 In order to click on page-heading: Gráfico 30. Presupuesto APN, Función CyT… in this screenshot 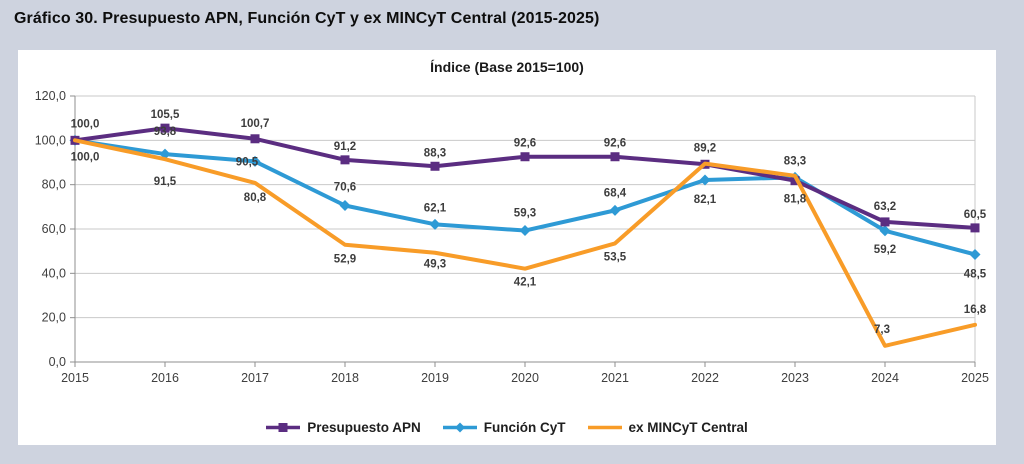, I will do `click(307, 18)`.